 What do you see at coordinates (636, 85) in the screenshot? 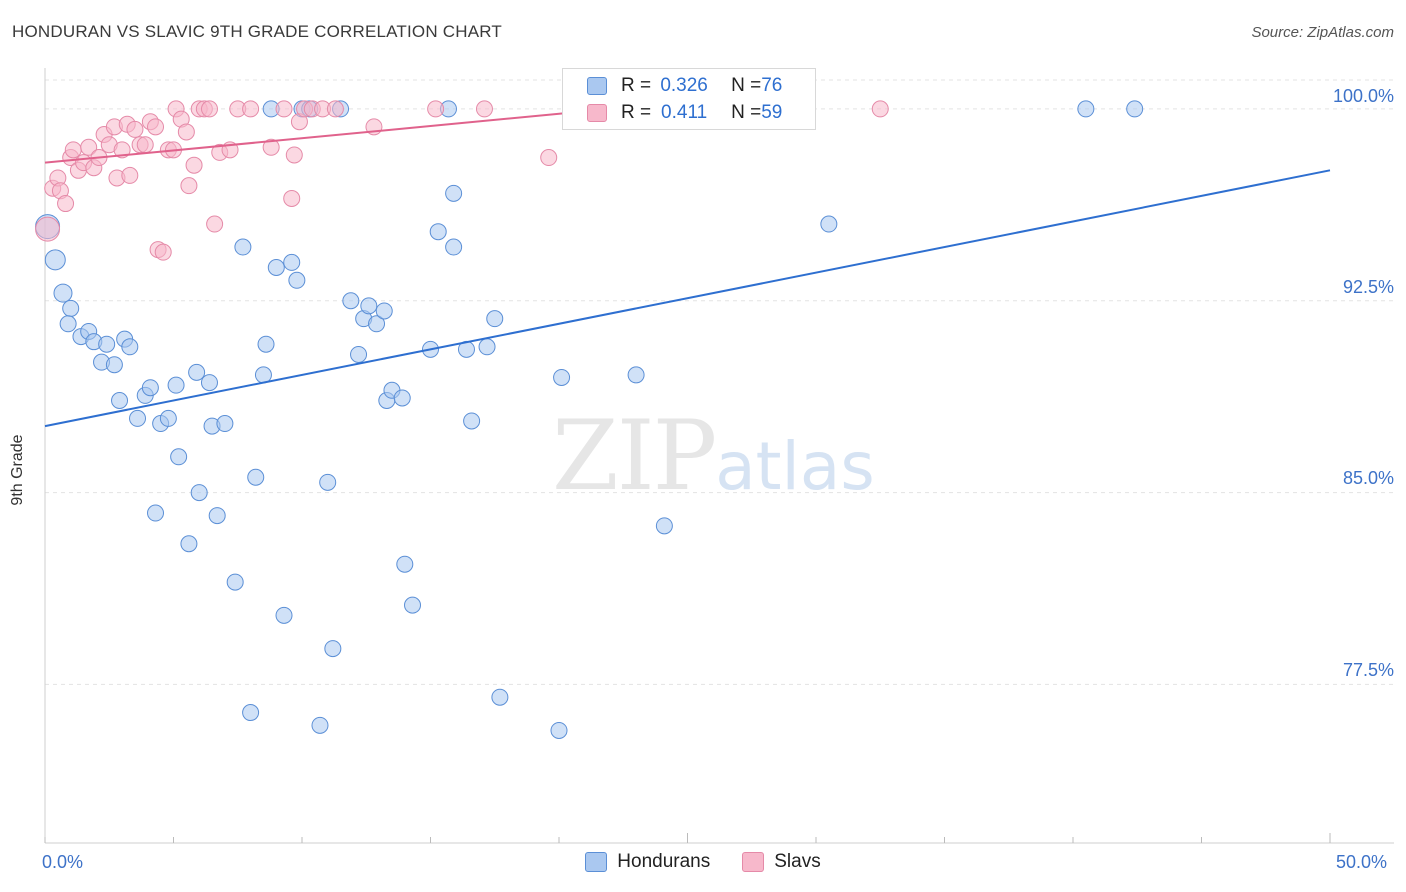
I see `hondurans-r-label: R =` at bounding box center [636, 85].